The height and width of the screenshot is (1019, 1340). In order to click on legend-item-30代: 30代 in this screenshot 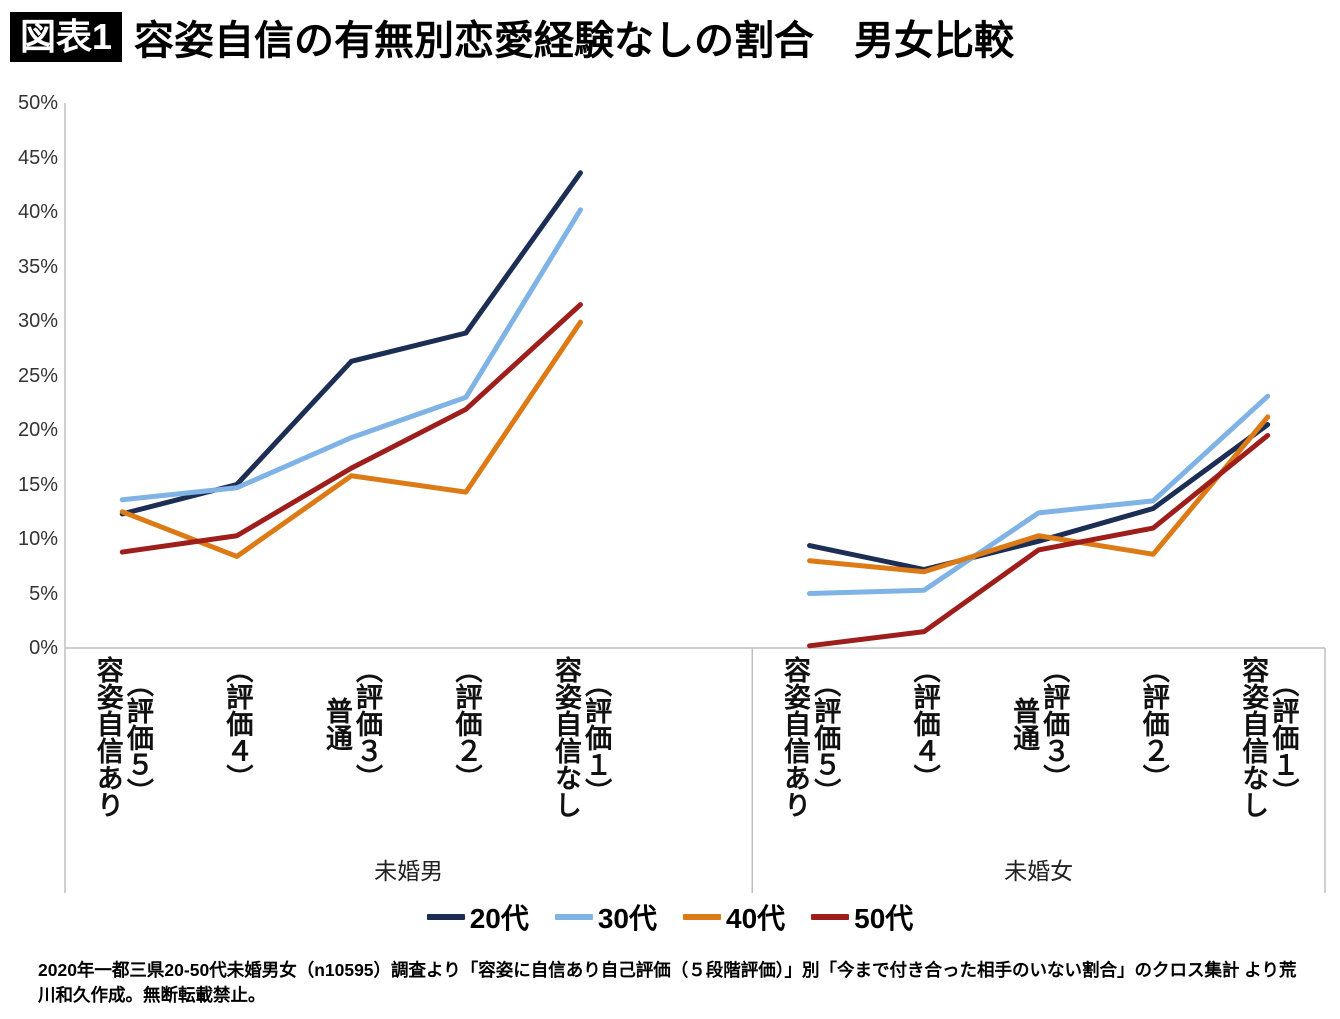, I will do `click(605, 917)`.